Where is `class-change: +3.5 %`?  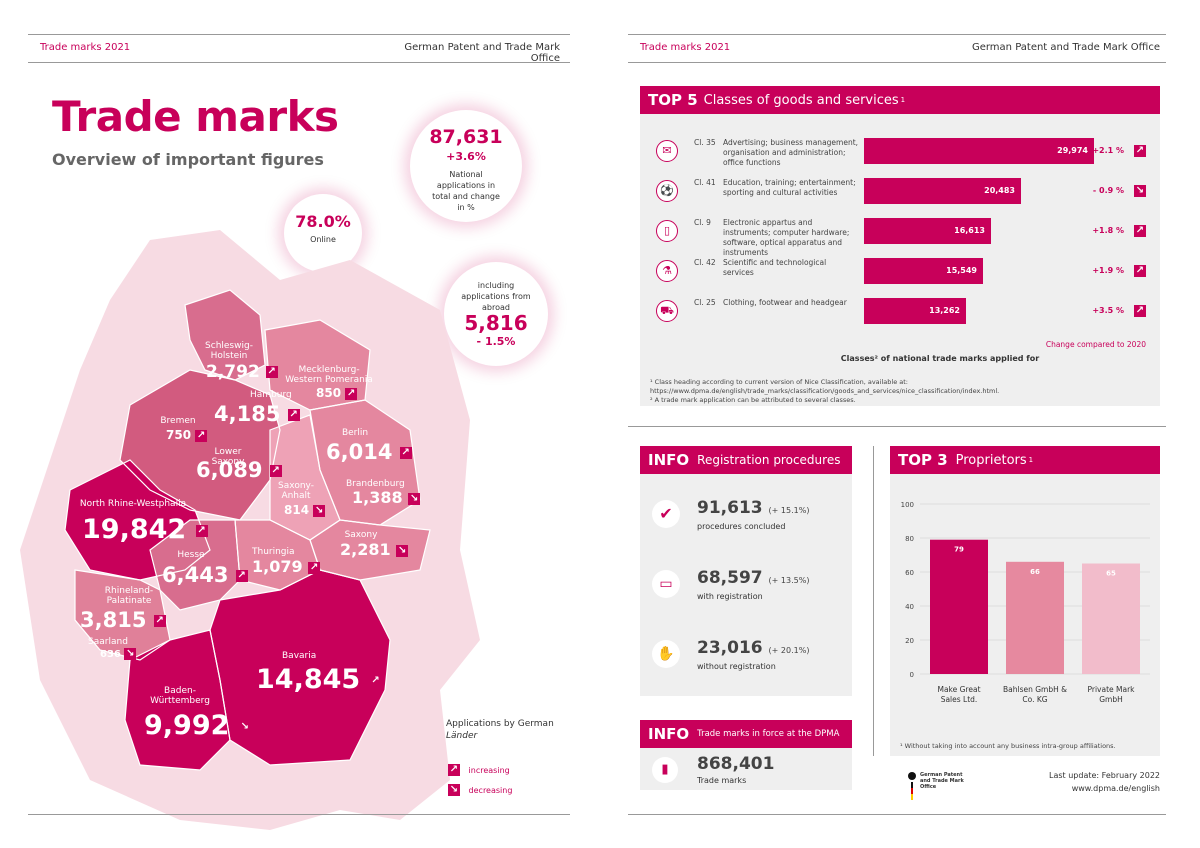
class-change: +3.5 % is located at coordinates (1108, 310).